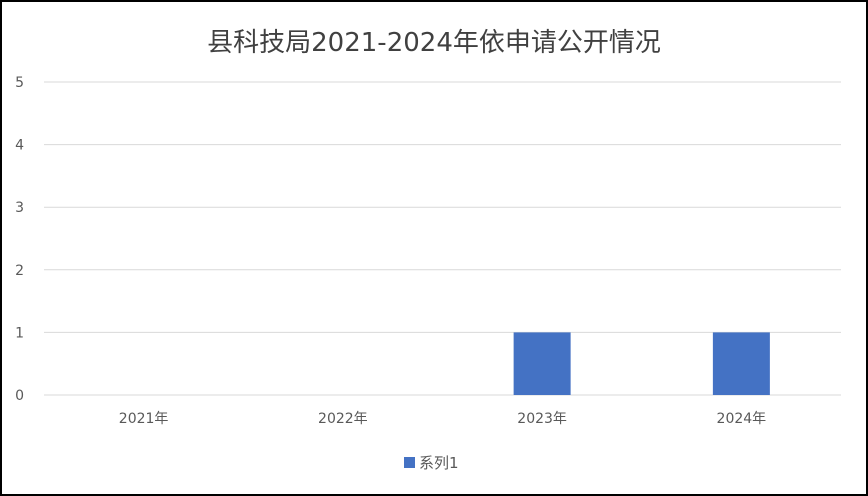 The height and width of the screenshot is (496, 868). What do you see at coordinates (144, 419) in the screenshot?
I see `x-tick-label: 2021年` at bounding box center [144, 419].